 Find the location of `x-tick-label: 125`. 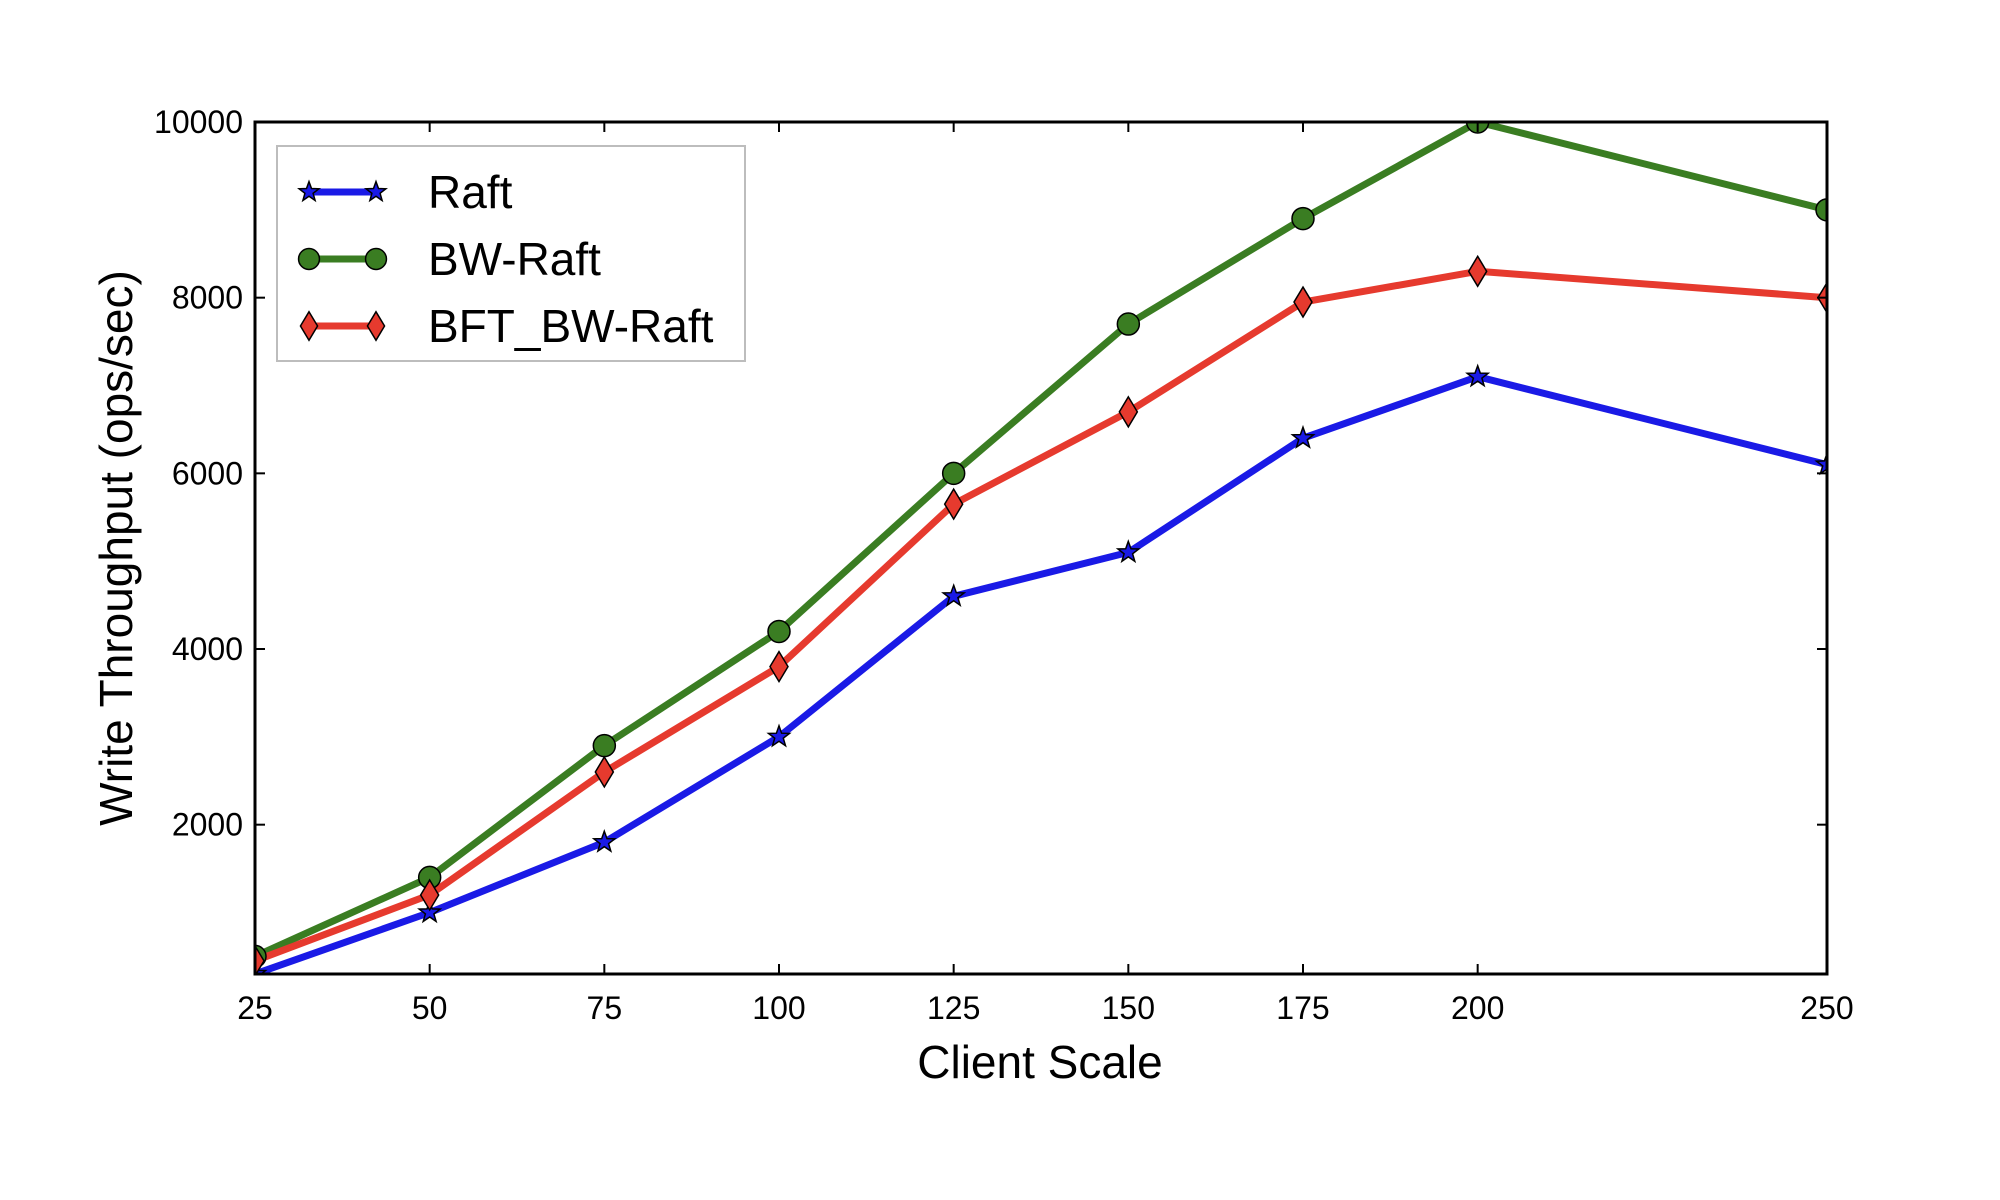

x-tick-label: 125 is located at coordinates (953, 1008).